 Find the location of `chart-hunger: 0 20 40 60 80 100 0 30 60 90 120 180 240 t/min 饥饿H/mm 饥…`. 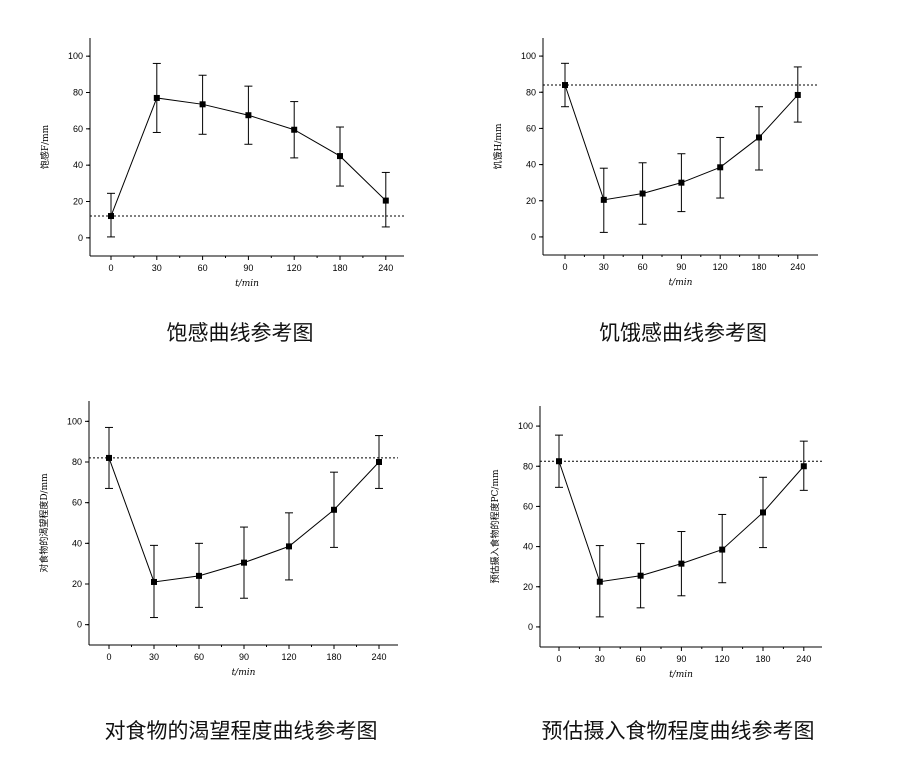

chart-hunger: 0 20 40 60 80 100 0 30 60 90 120 180 240 t/min 饥饿H/mm 饥… is located at coordinates (655, 191).